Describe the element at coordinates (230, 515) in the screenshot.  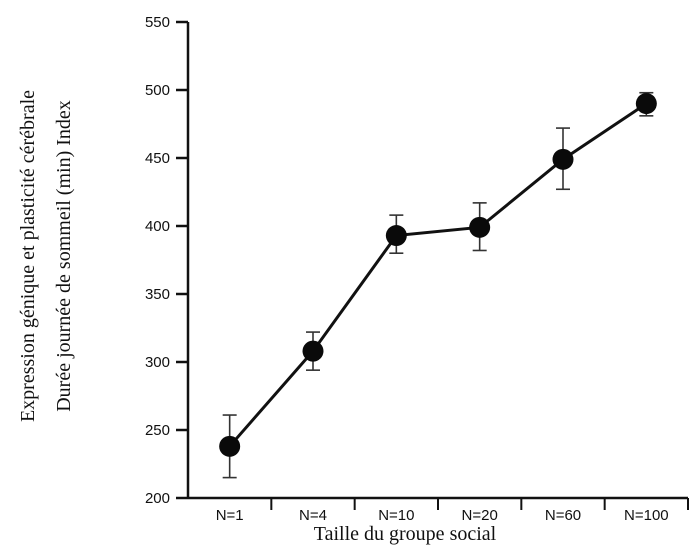
I see `x-tick-label-0: N=1` at that location.